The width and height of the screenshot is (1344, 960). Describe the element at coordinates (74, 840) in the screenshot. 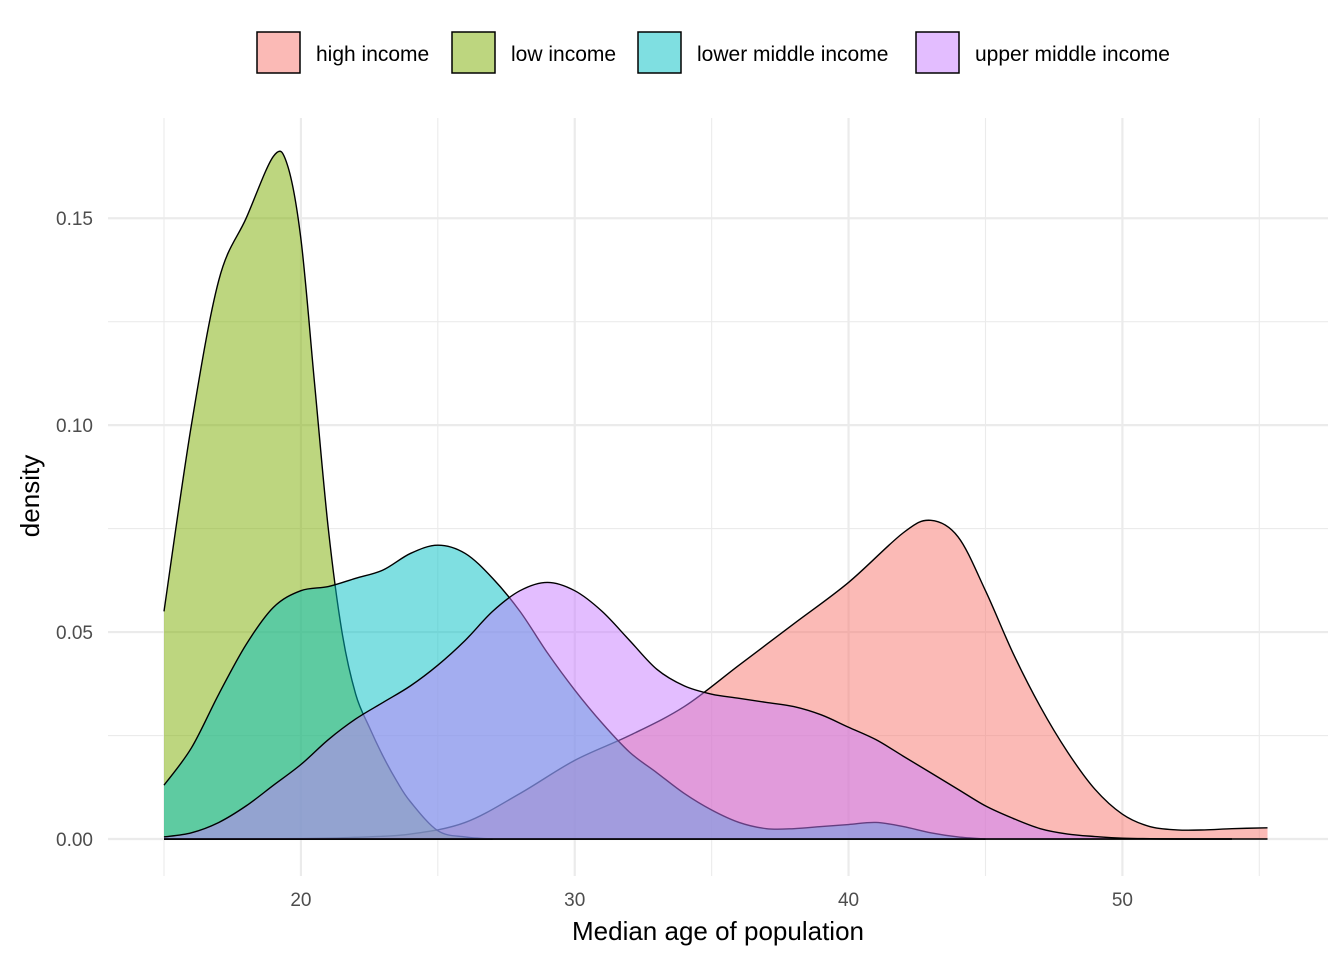

I see `y-tick-label: 0.00` at that location.